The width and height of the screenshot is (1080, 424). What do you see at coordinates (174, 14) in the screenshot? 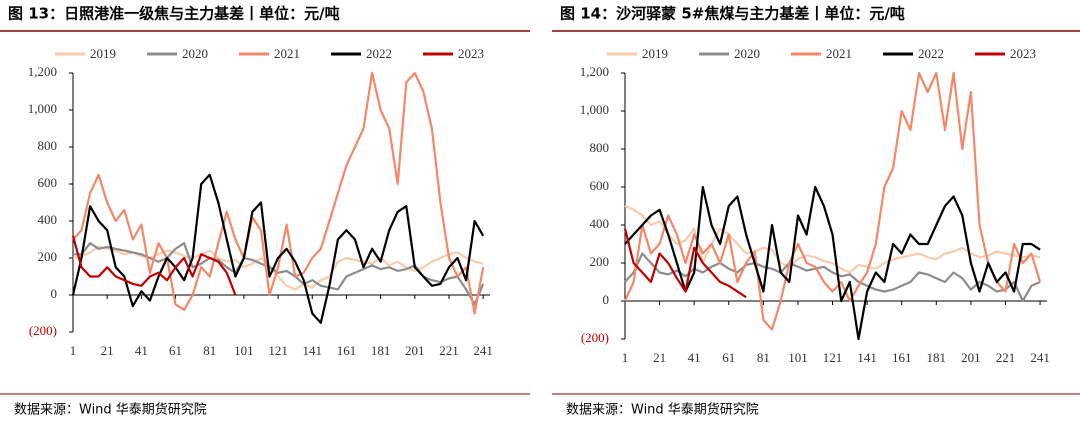
I see `chart-title: 图 13：日照港准一级焦与主力基差丨单位：元/吨` at bounding box center [174, 14].